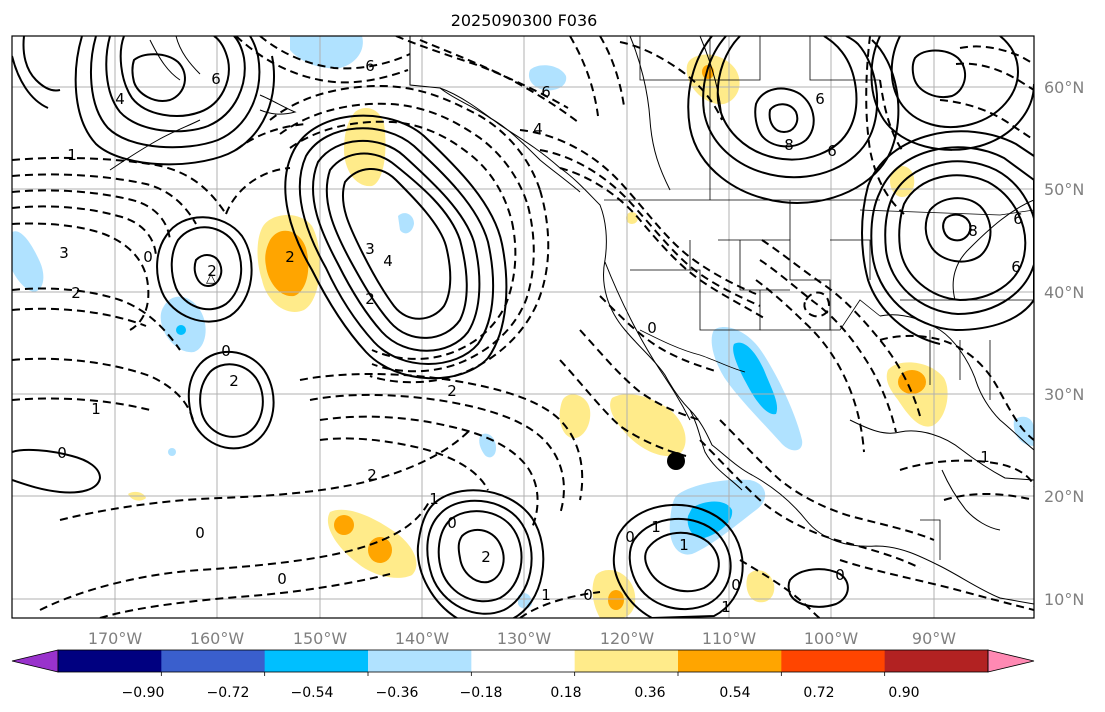  What do you see at coordinates (903, 693) in the screenshot?
I see `colorbar-tick-label: 0.90` at bounding box center [903, 693].